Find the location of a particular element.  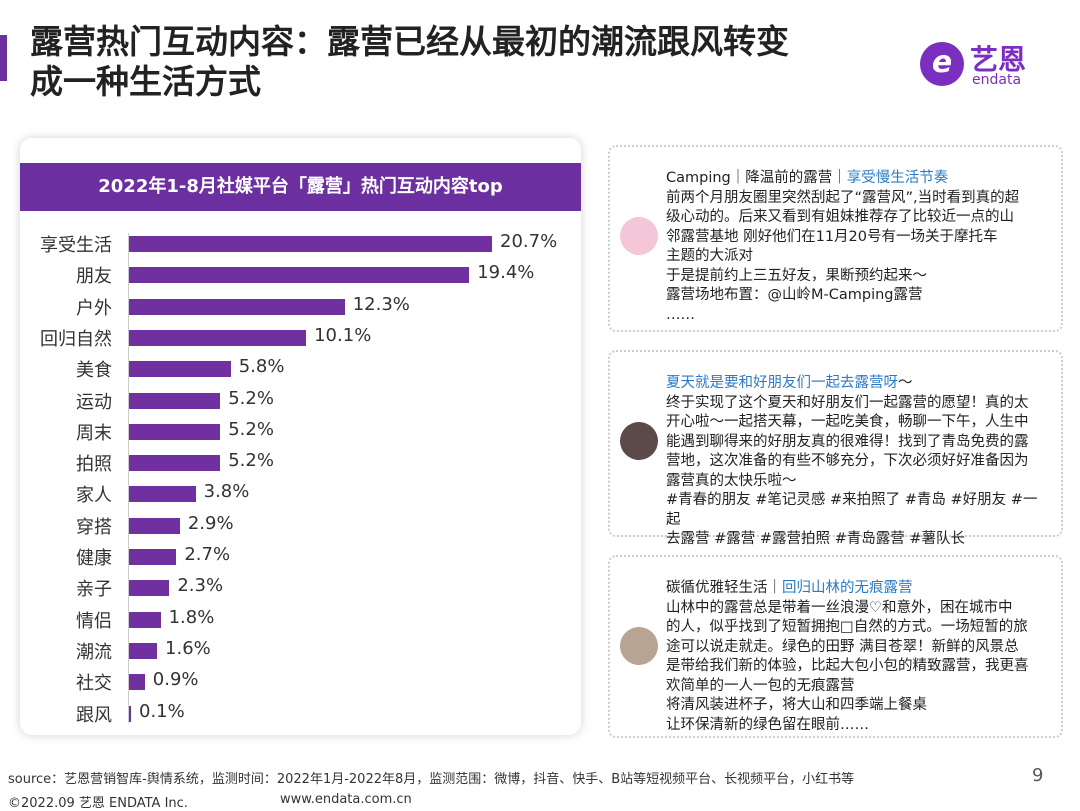

post-line: 露营场地布置：@山岭M-Camping露营 is located at coordinates (794, 295).